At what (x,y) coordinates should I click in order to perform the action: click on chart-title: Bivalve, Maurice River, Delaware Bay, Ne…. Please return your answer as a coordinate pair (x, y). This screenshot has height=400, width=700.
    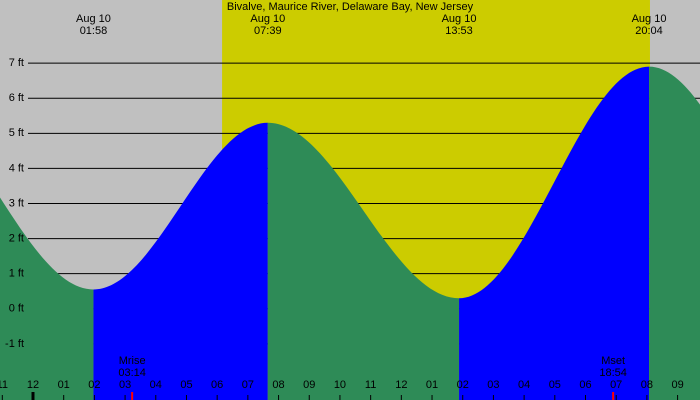
    Looking at the image, I should click on (350, 7).